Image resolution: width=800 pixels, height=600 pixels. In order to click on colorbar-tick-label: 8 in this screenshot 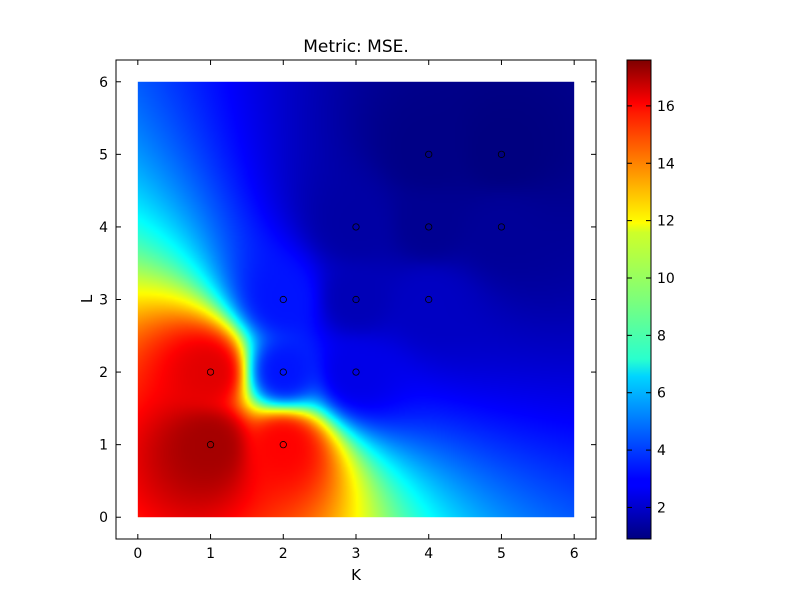, I will do `click(661, 336)`.